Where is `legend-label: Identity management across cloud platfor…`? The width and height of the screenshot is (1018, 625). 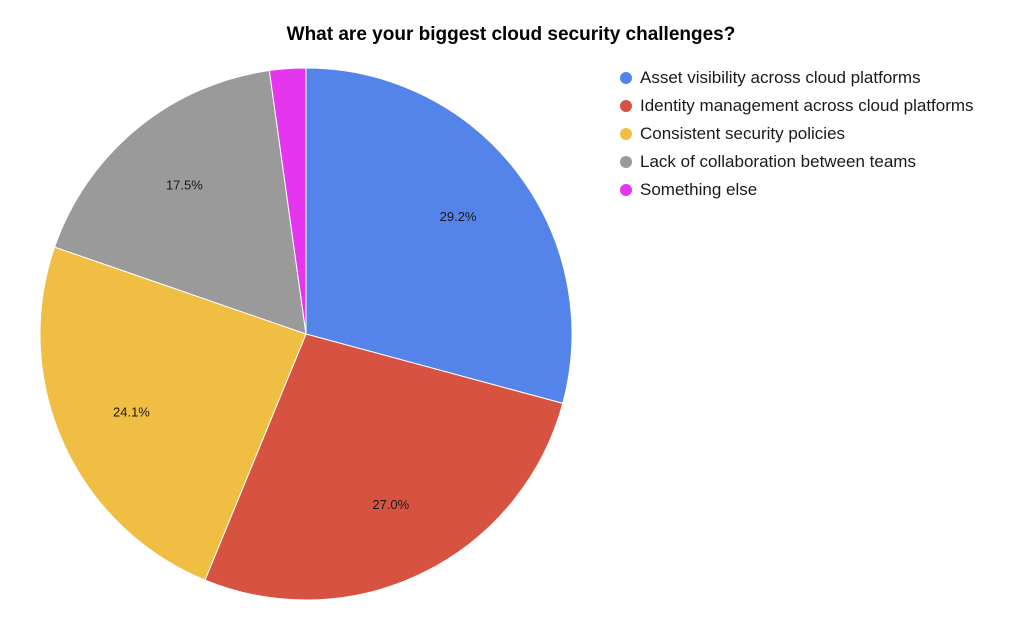 legend-label: Identity management across cloud platfor… is located at coordinates (807, 105).